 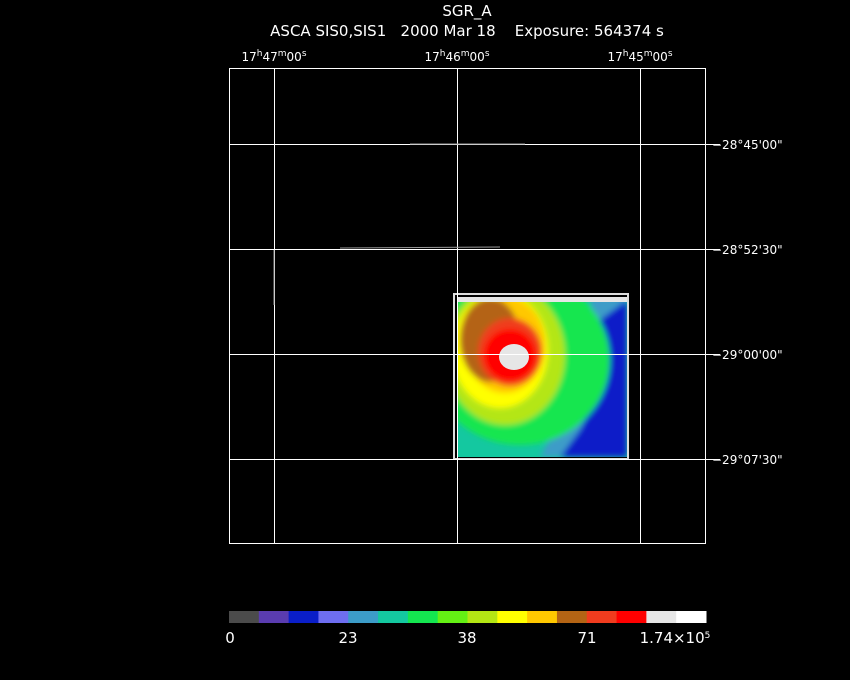 I want to click on text-part: 47, so click(x=269, y=57).